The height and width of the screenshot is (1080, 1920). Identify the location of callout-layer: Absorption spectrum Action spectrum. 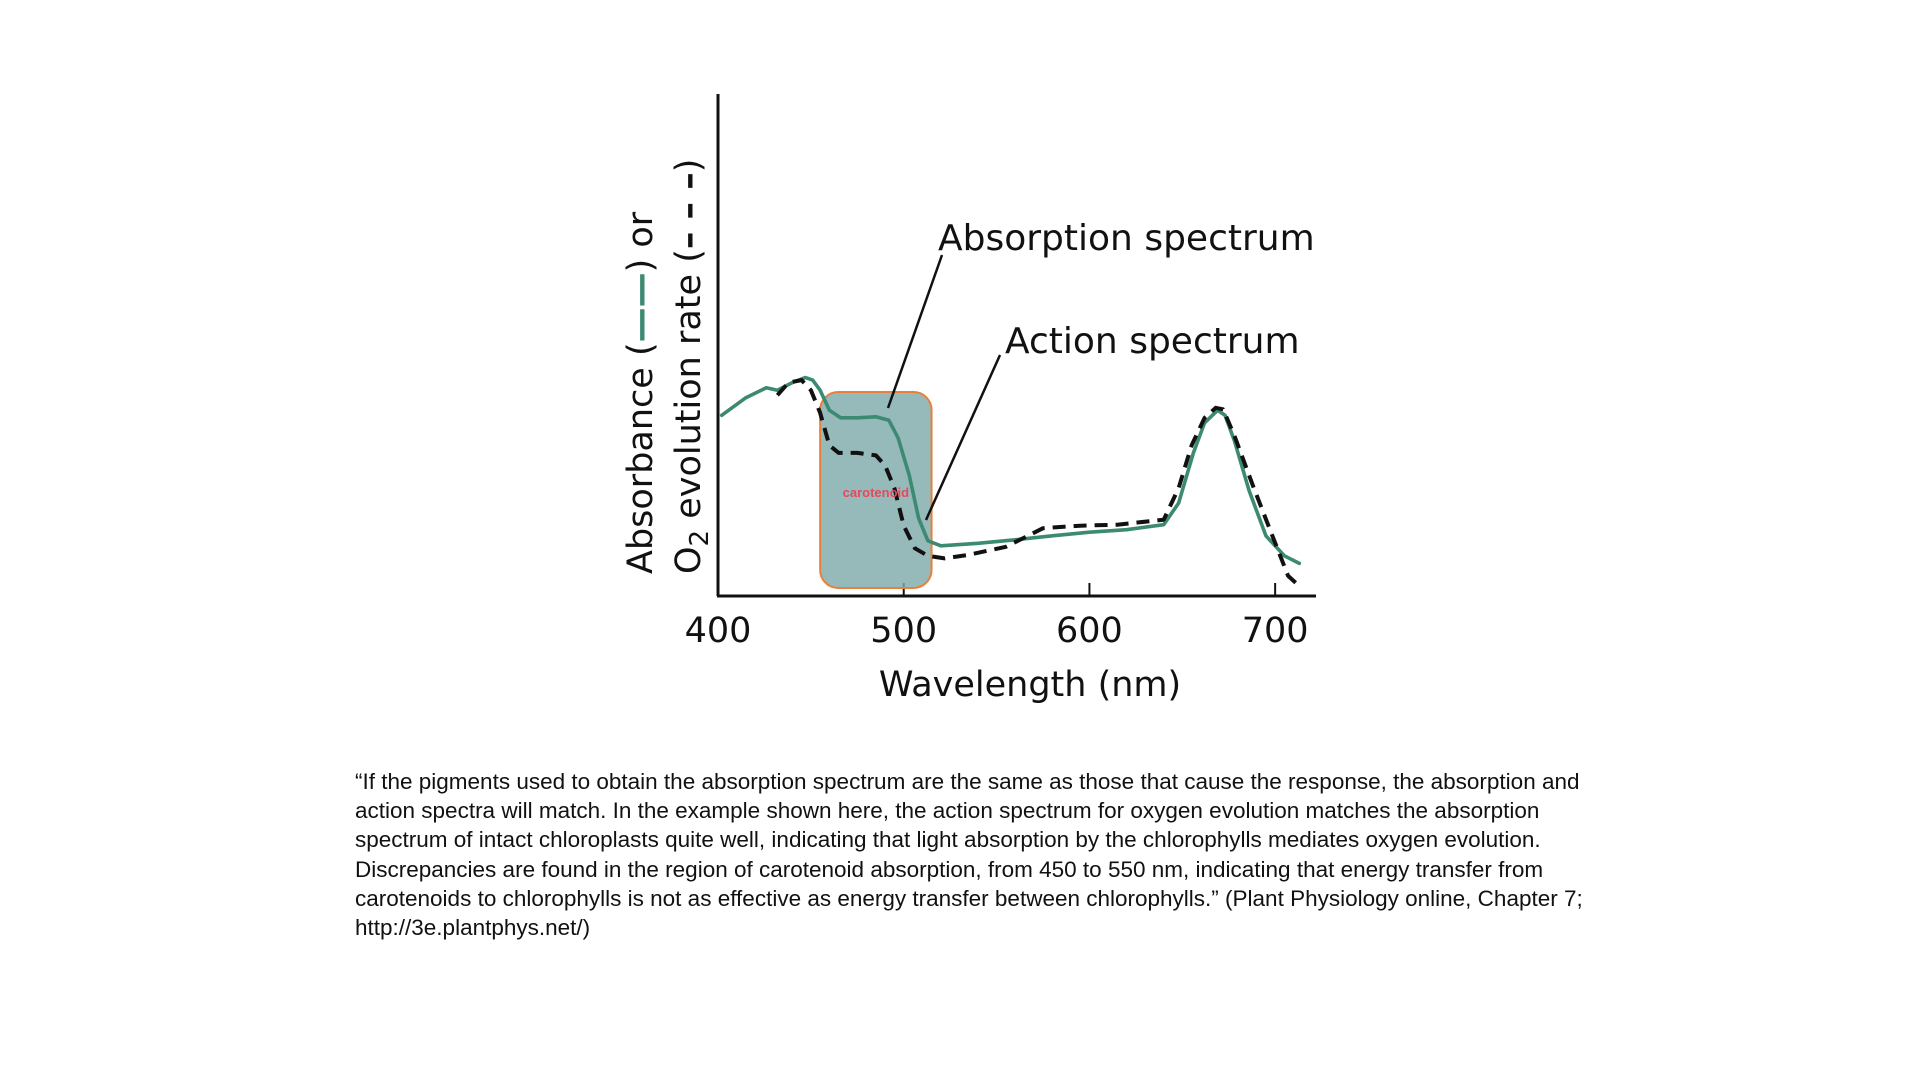
(1100, 369).